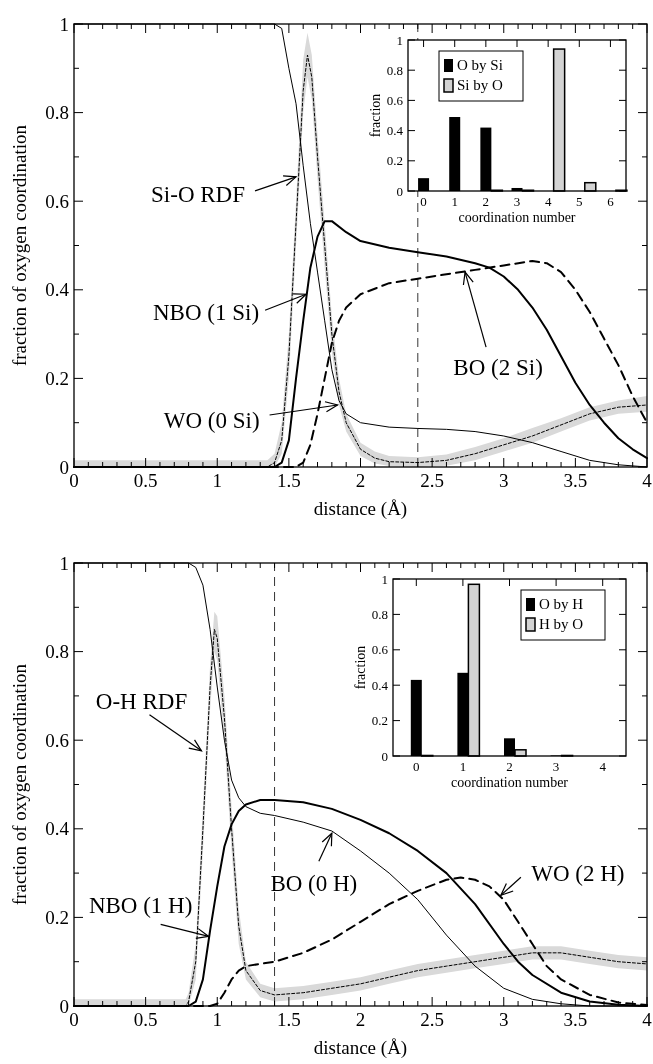 This screenshot has height=1064, width=653. Describe the element at coordinates (579, 201) in the screenshot. I see `x-tick-label: 5` at that location.